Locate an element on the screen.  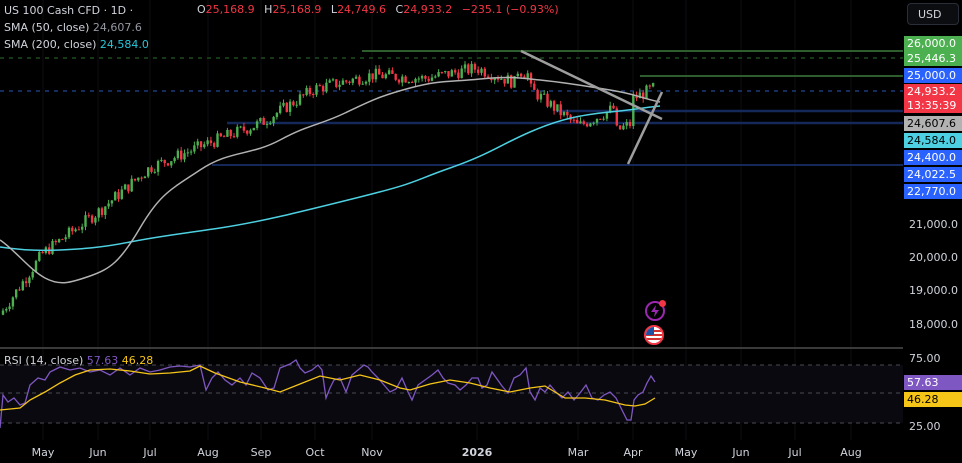
time-axis-label: Mar is located at coordinates (578, 452).